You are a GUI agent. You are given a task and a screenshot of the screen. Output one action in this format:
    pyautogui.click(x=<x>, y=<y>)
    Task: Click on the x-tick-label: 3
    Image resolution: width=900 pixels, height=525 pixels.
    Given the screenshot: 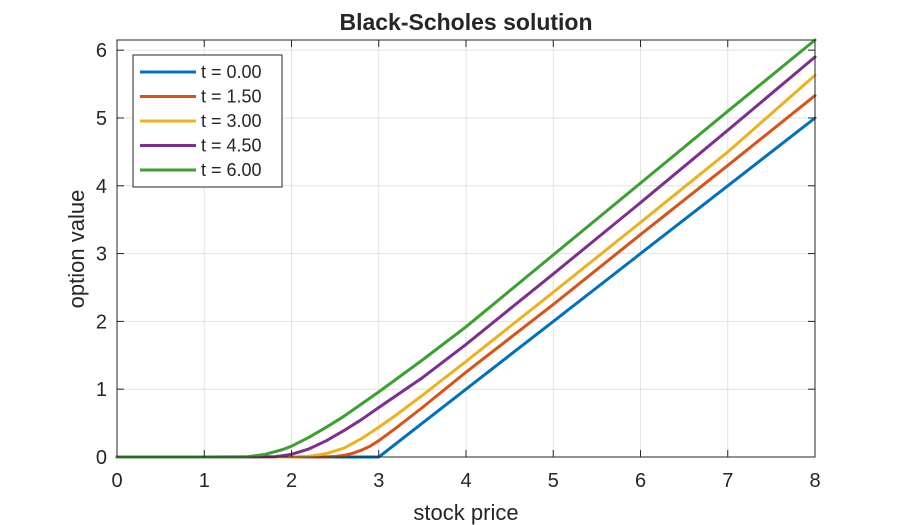 What is the action you would take?
    pyautogui.click(x=378, y=481)
    